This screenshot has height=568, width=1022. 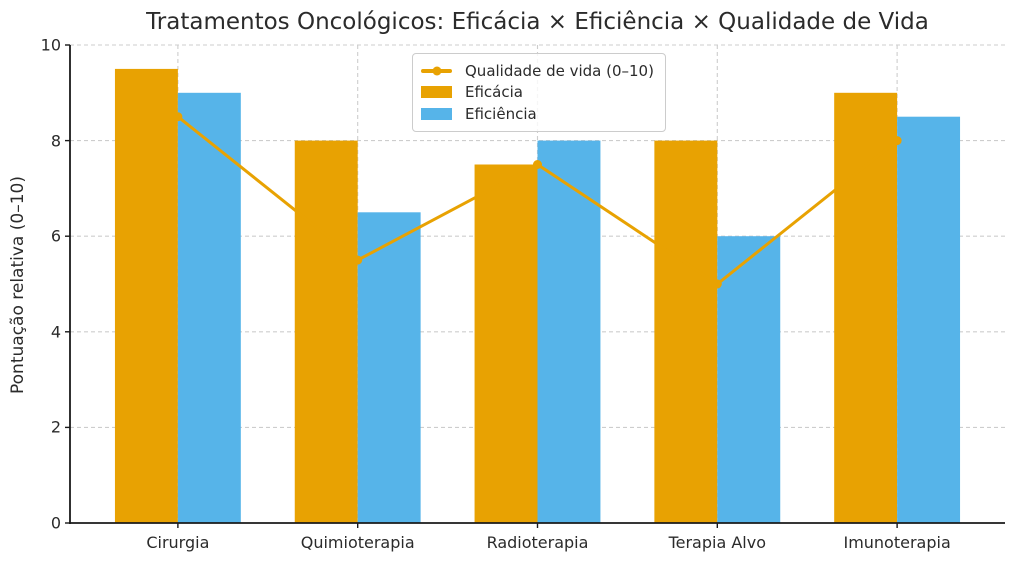 What do you see at coordinates (559, 70) in the screenshot?
I see `legend-label-qualidade-de-vida-0-10: Qualidade de vida (0–10)` at bounding box center [559, 70].